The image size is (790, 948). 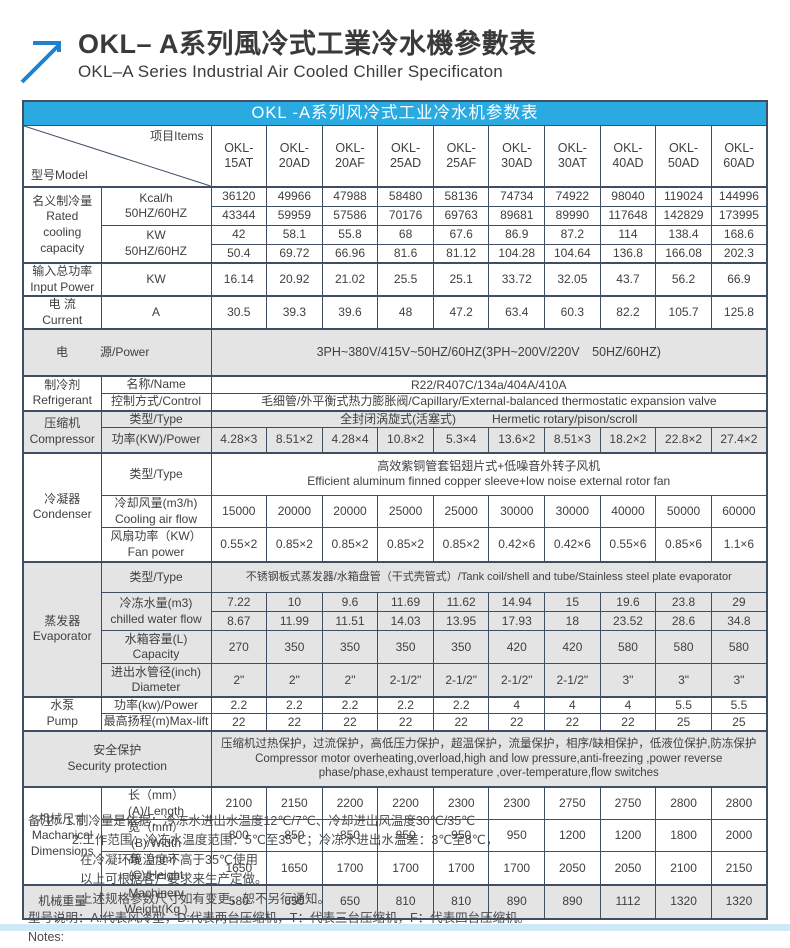 I want to click on row-group-label-current: 电 流 Current, so click(x=62, y=312).